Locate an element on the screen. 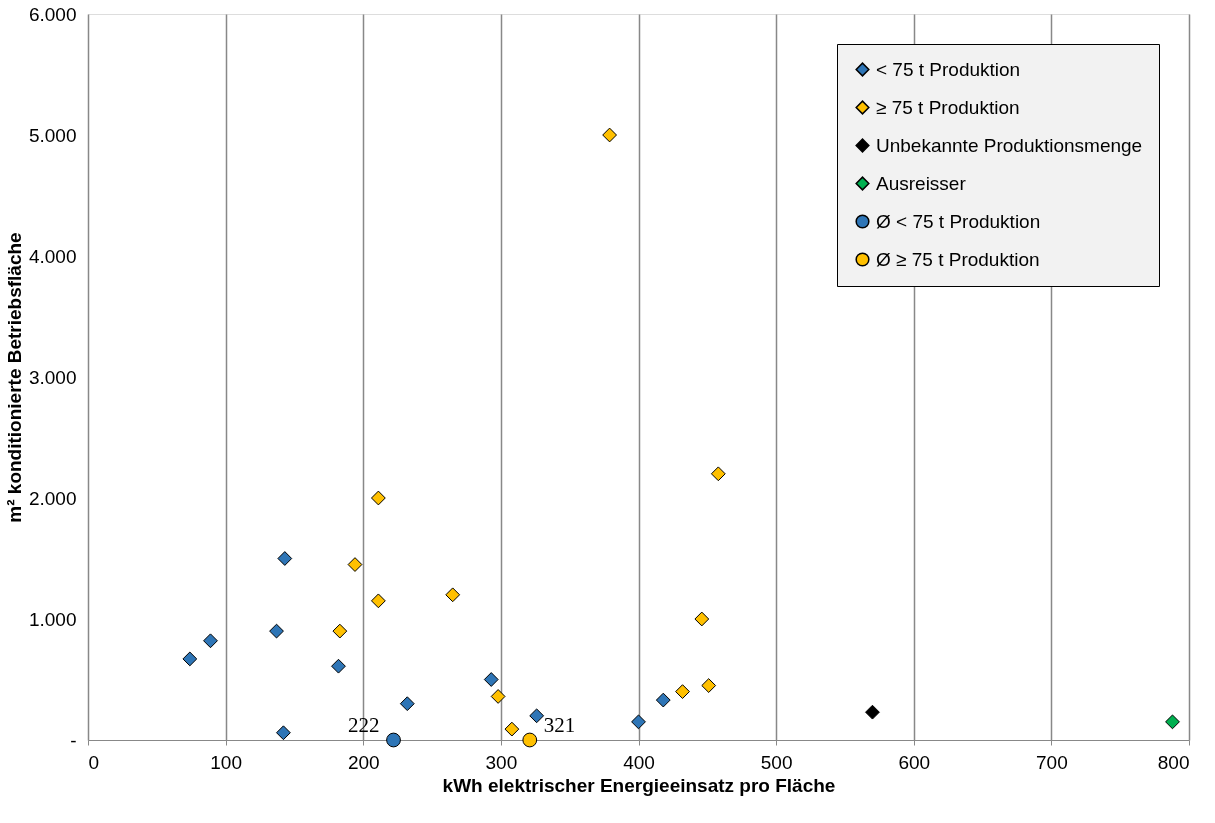  y-tick-label: - is located at coordinates (73, 740).